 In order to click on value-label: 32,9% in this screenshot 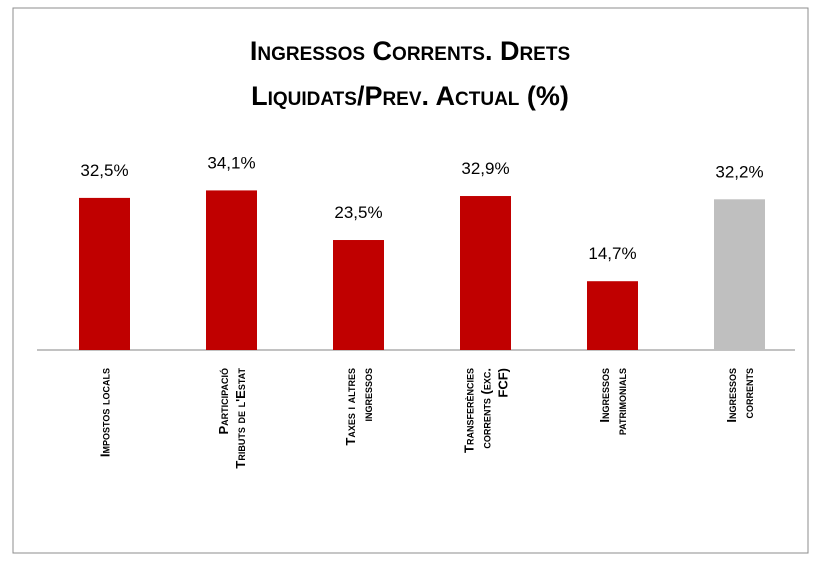, I will do `click(485, 168)`.